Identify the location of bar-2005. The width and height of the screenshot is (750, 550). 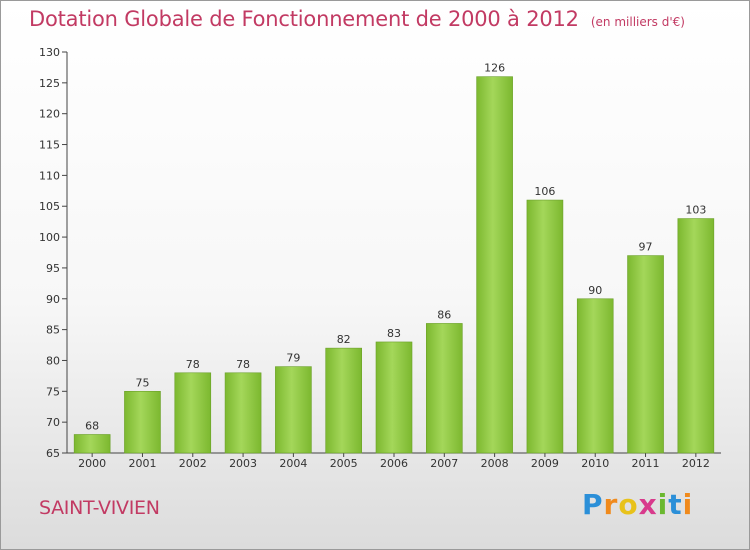
(343, 400).